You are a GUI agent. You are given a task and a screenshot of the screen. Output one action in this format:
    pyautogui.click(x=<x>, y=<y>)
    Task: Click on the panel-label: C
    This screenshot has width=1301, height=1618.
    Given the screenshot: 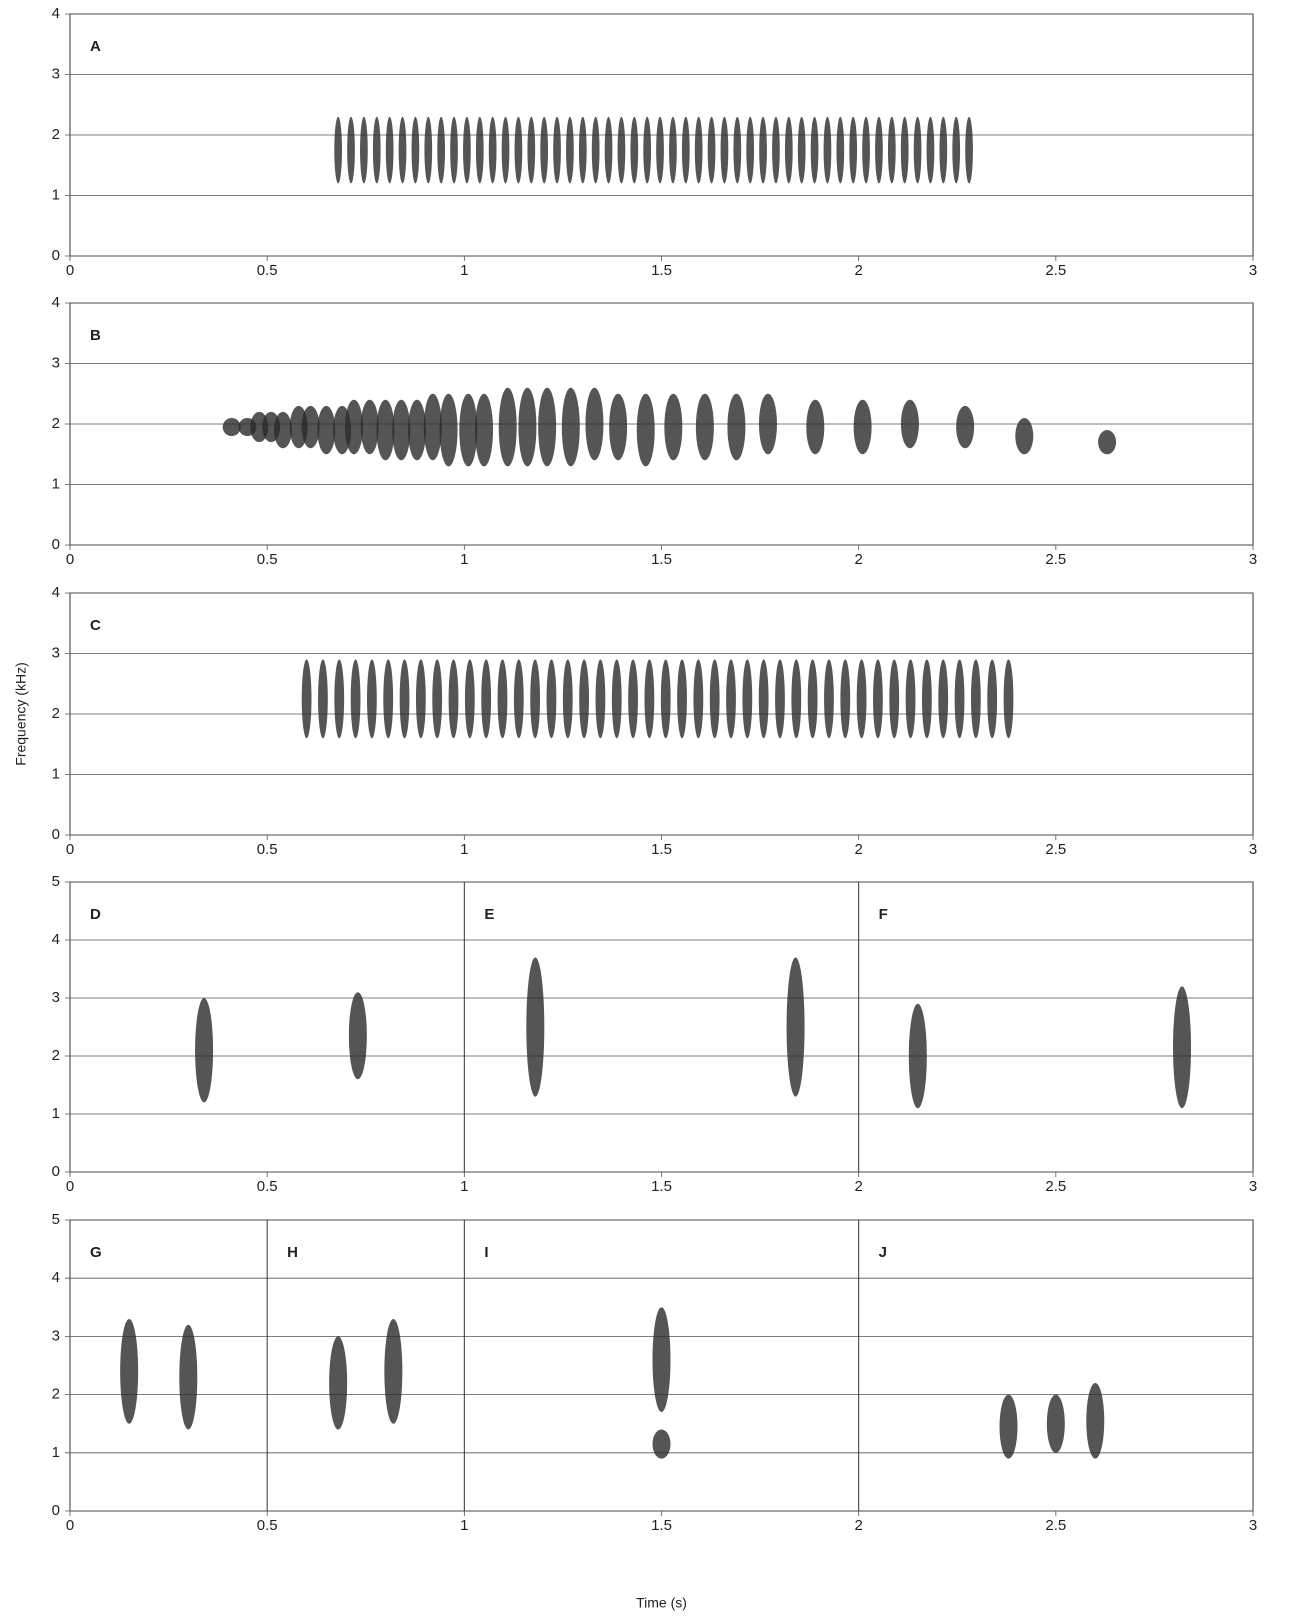 What is the action you would take?
    pyautogui.click(x=95, y=625)
    